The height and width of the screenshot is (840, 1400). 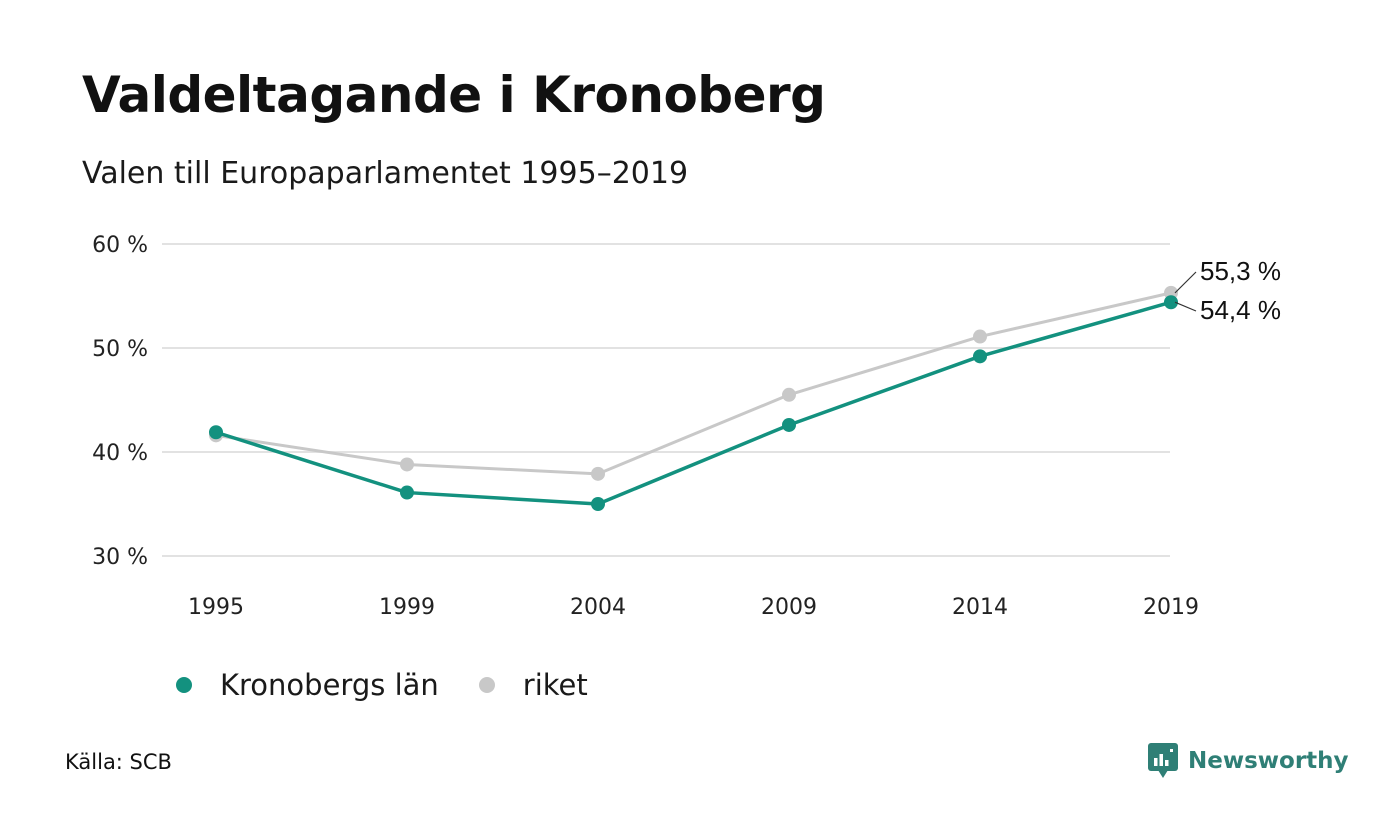 I want to click on data-point-riket-2014, so click(x=980, y=336).